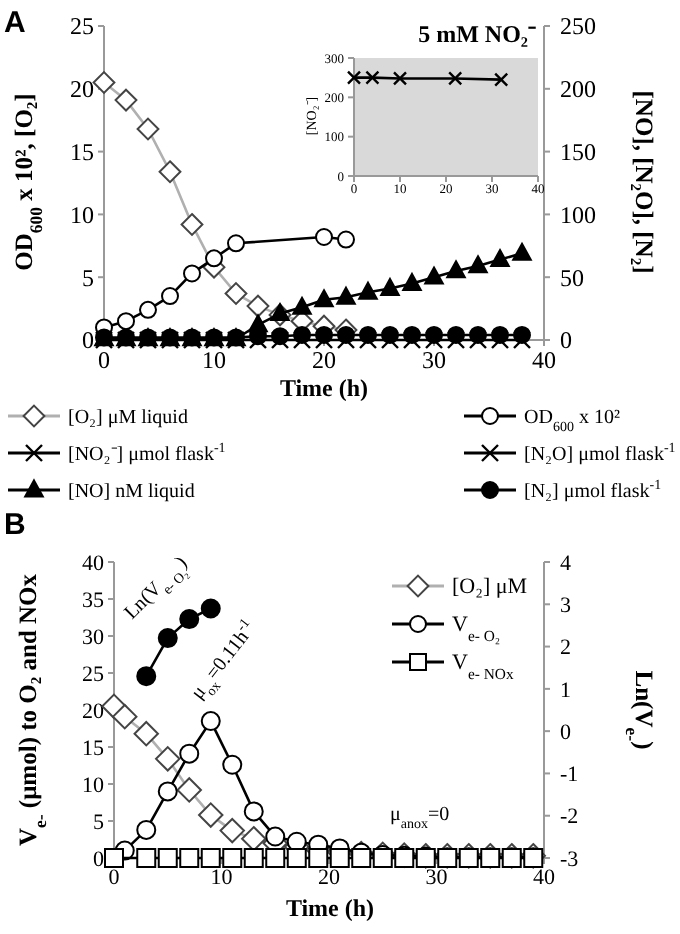  Describe the element at coordinates (566, 563) in the screenshot. I see `y2-tick-label: 4` at that location.